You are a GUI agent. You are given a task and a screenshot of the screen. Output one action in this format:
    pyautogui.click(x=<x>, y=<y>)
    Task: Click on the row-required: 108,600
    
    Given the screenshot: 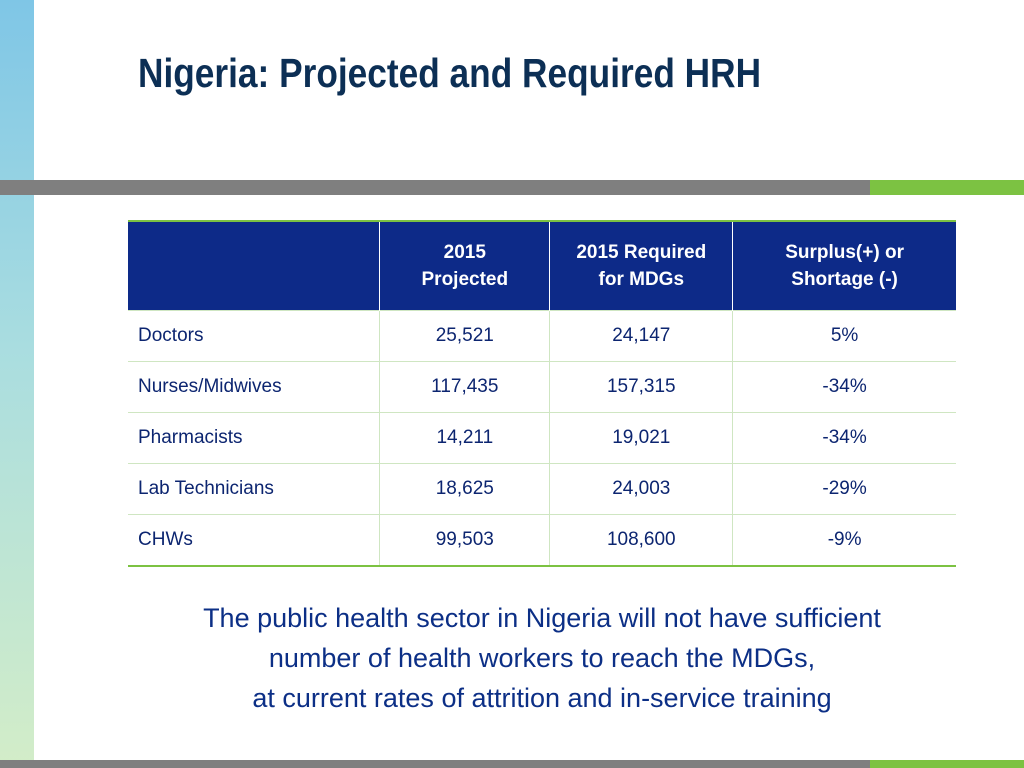 What is the action you would take?
    pyautogui.click(x=641, y=540)
    